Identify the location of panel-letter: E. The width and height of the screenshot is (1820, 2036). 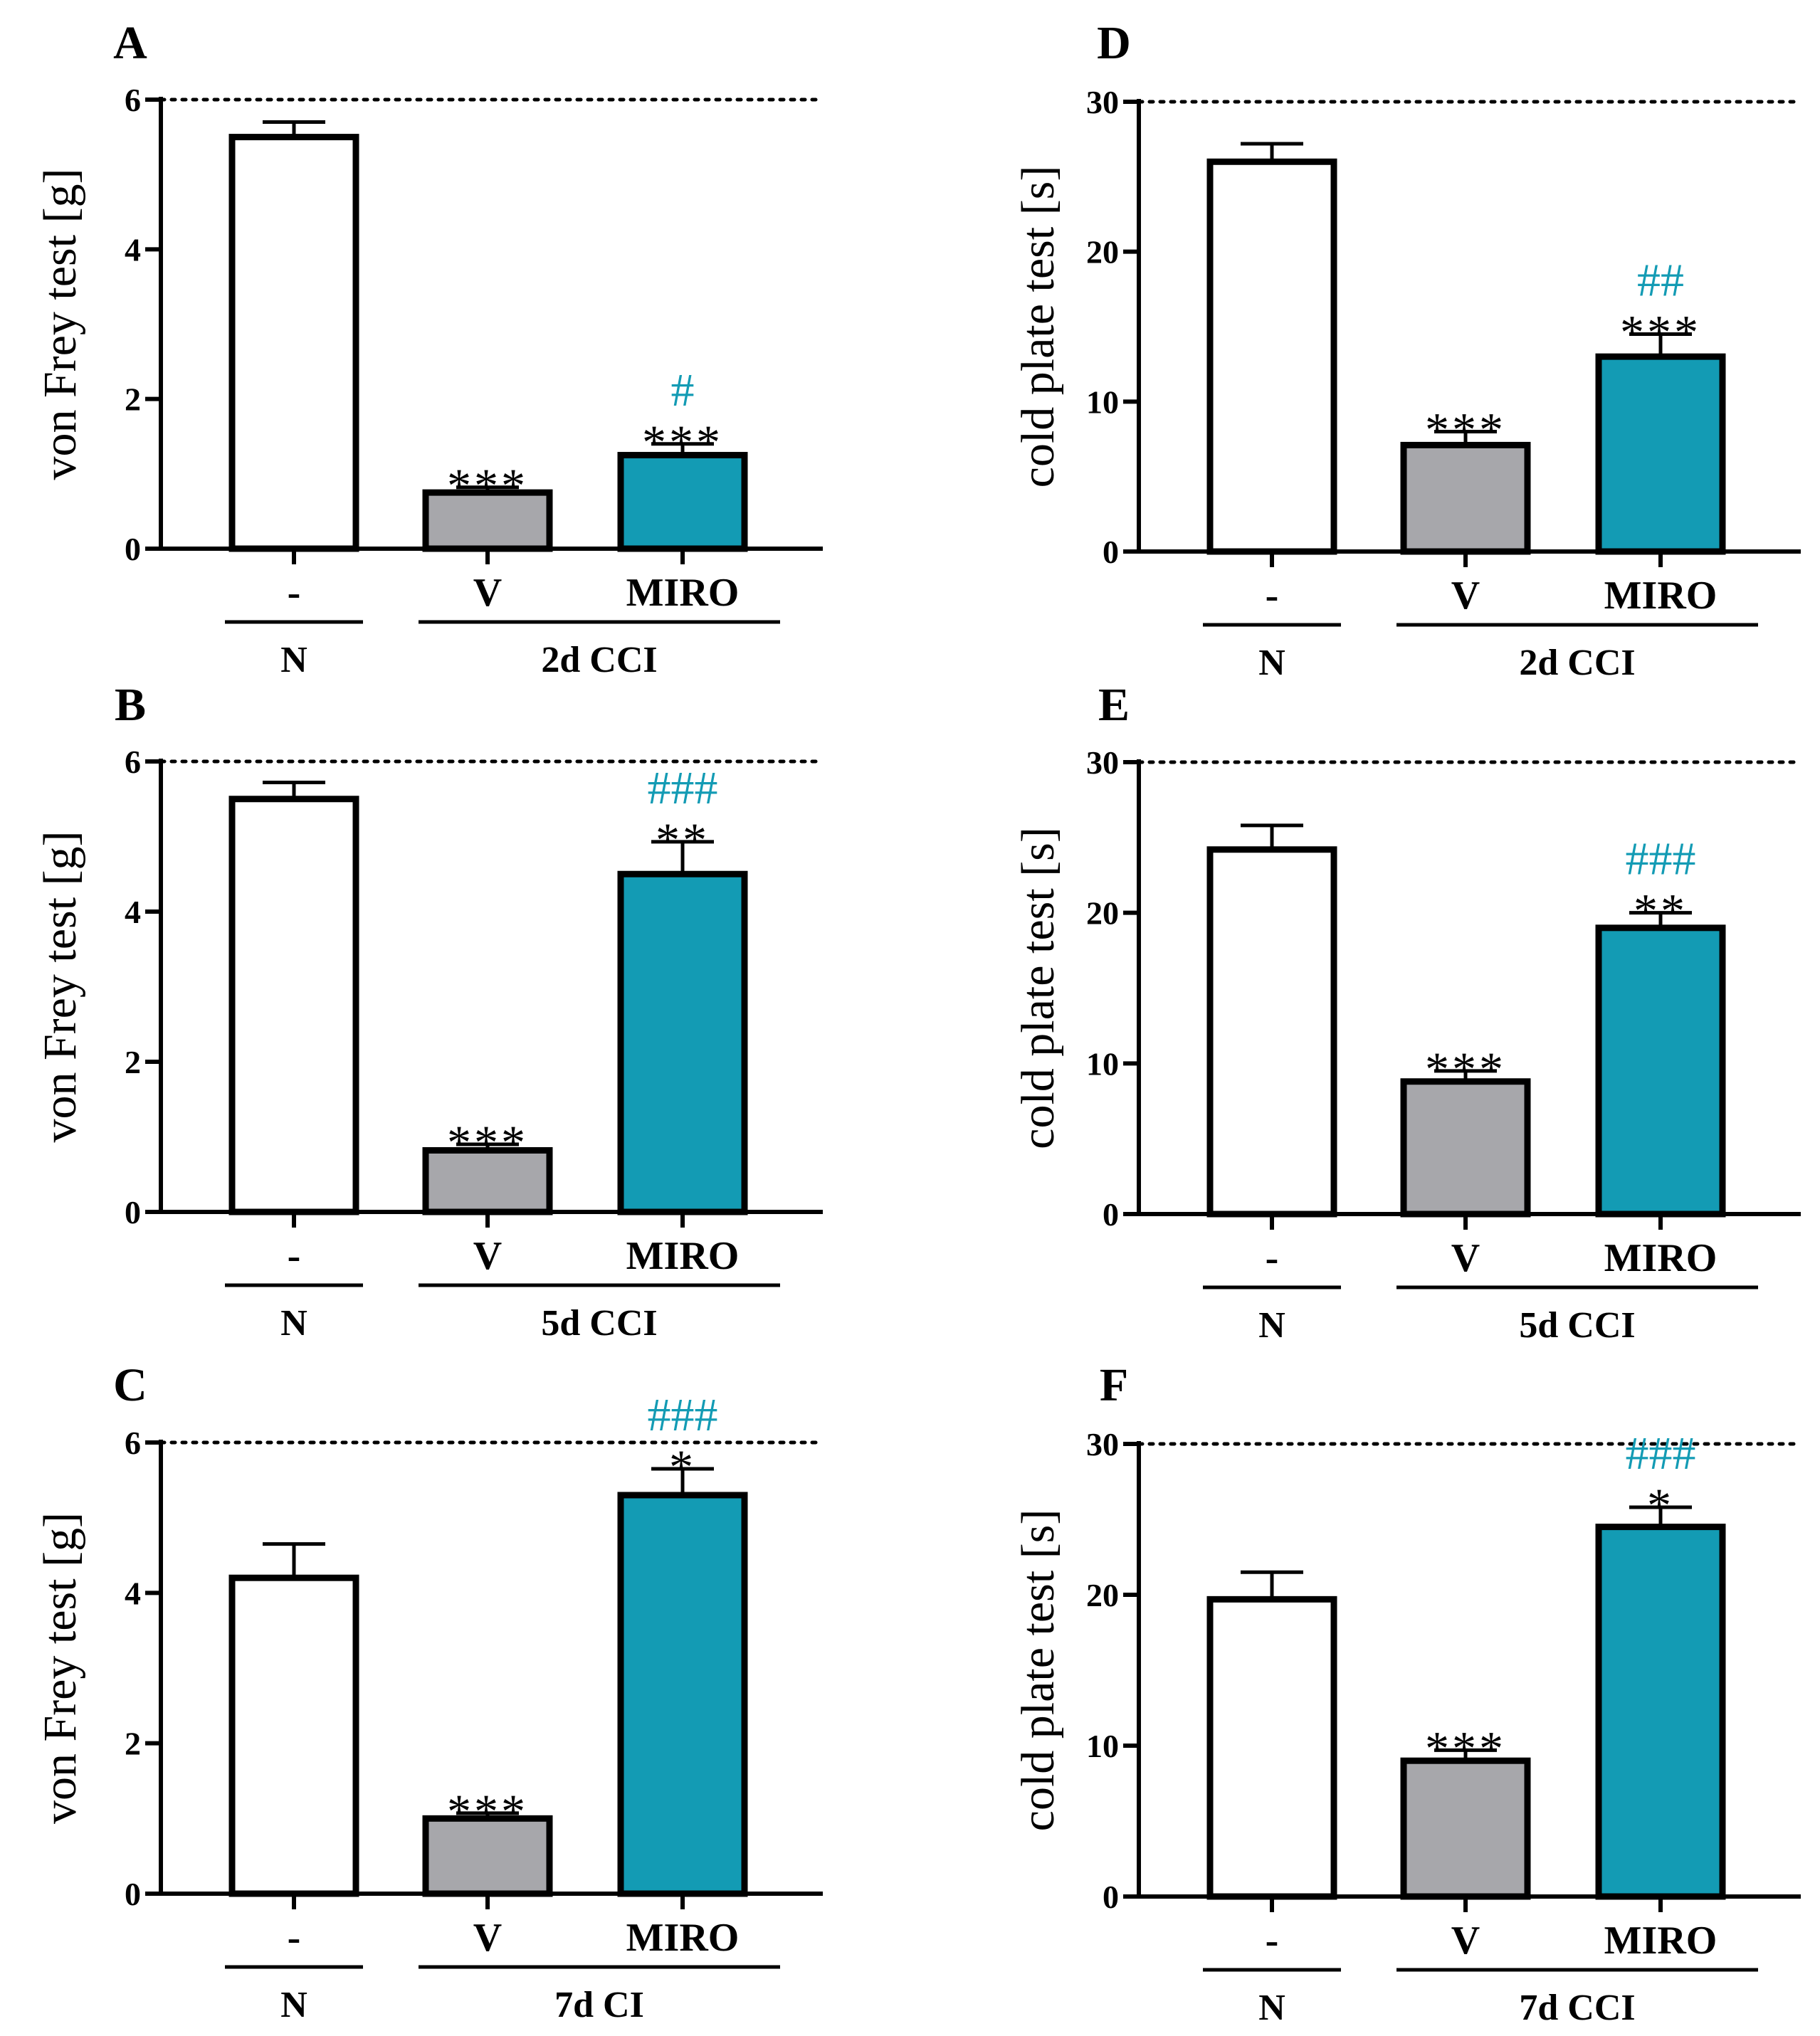
(1114, 705).